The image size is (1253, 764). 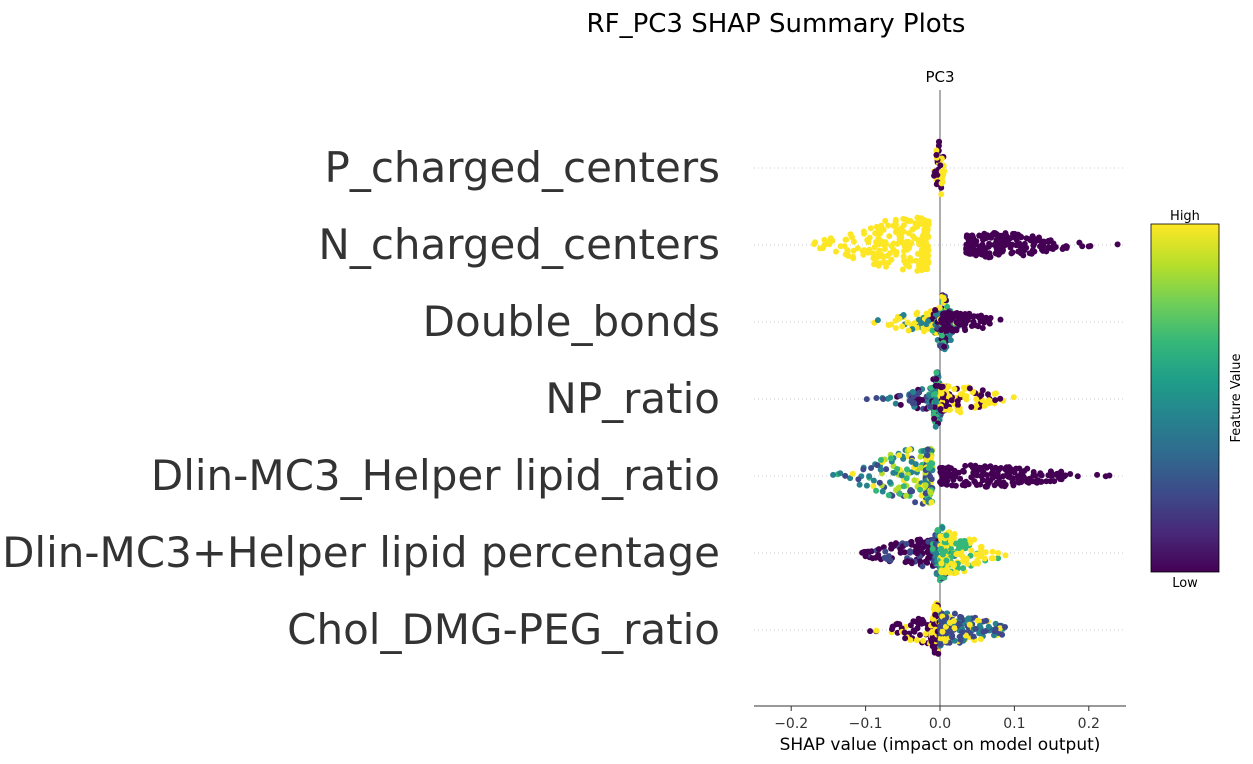 What do you see at coordinates (791, 724) in the screenshot?
I see `x-tick-label: −0.2` at bounding box center [791, 724].